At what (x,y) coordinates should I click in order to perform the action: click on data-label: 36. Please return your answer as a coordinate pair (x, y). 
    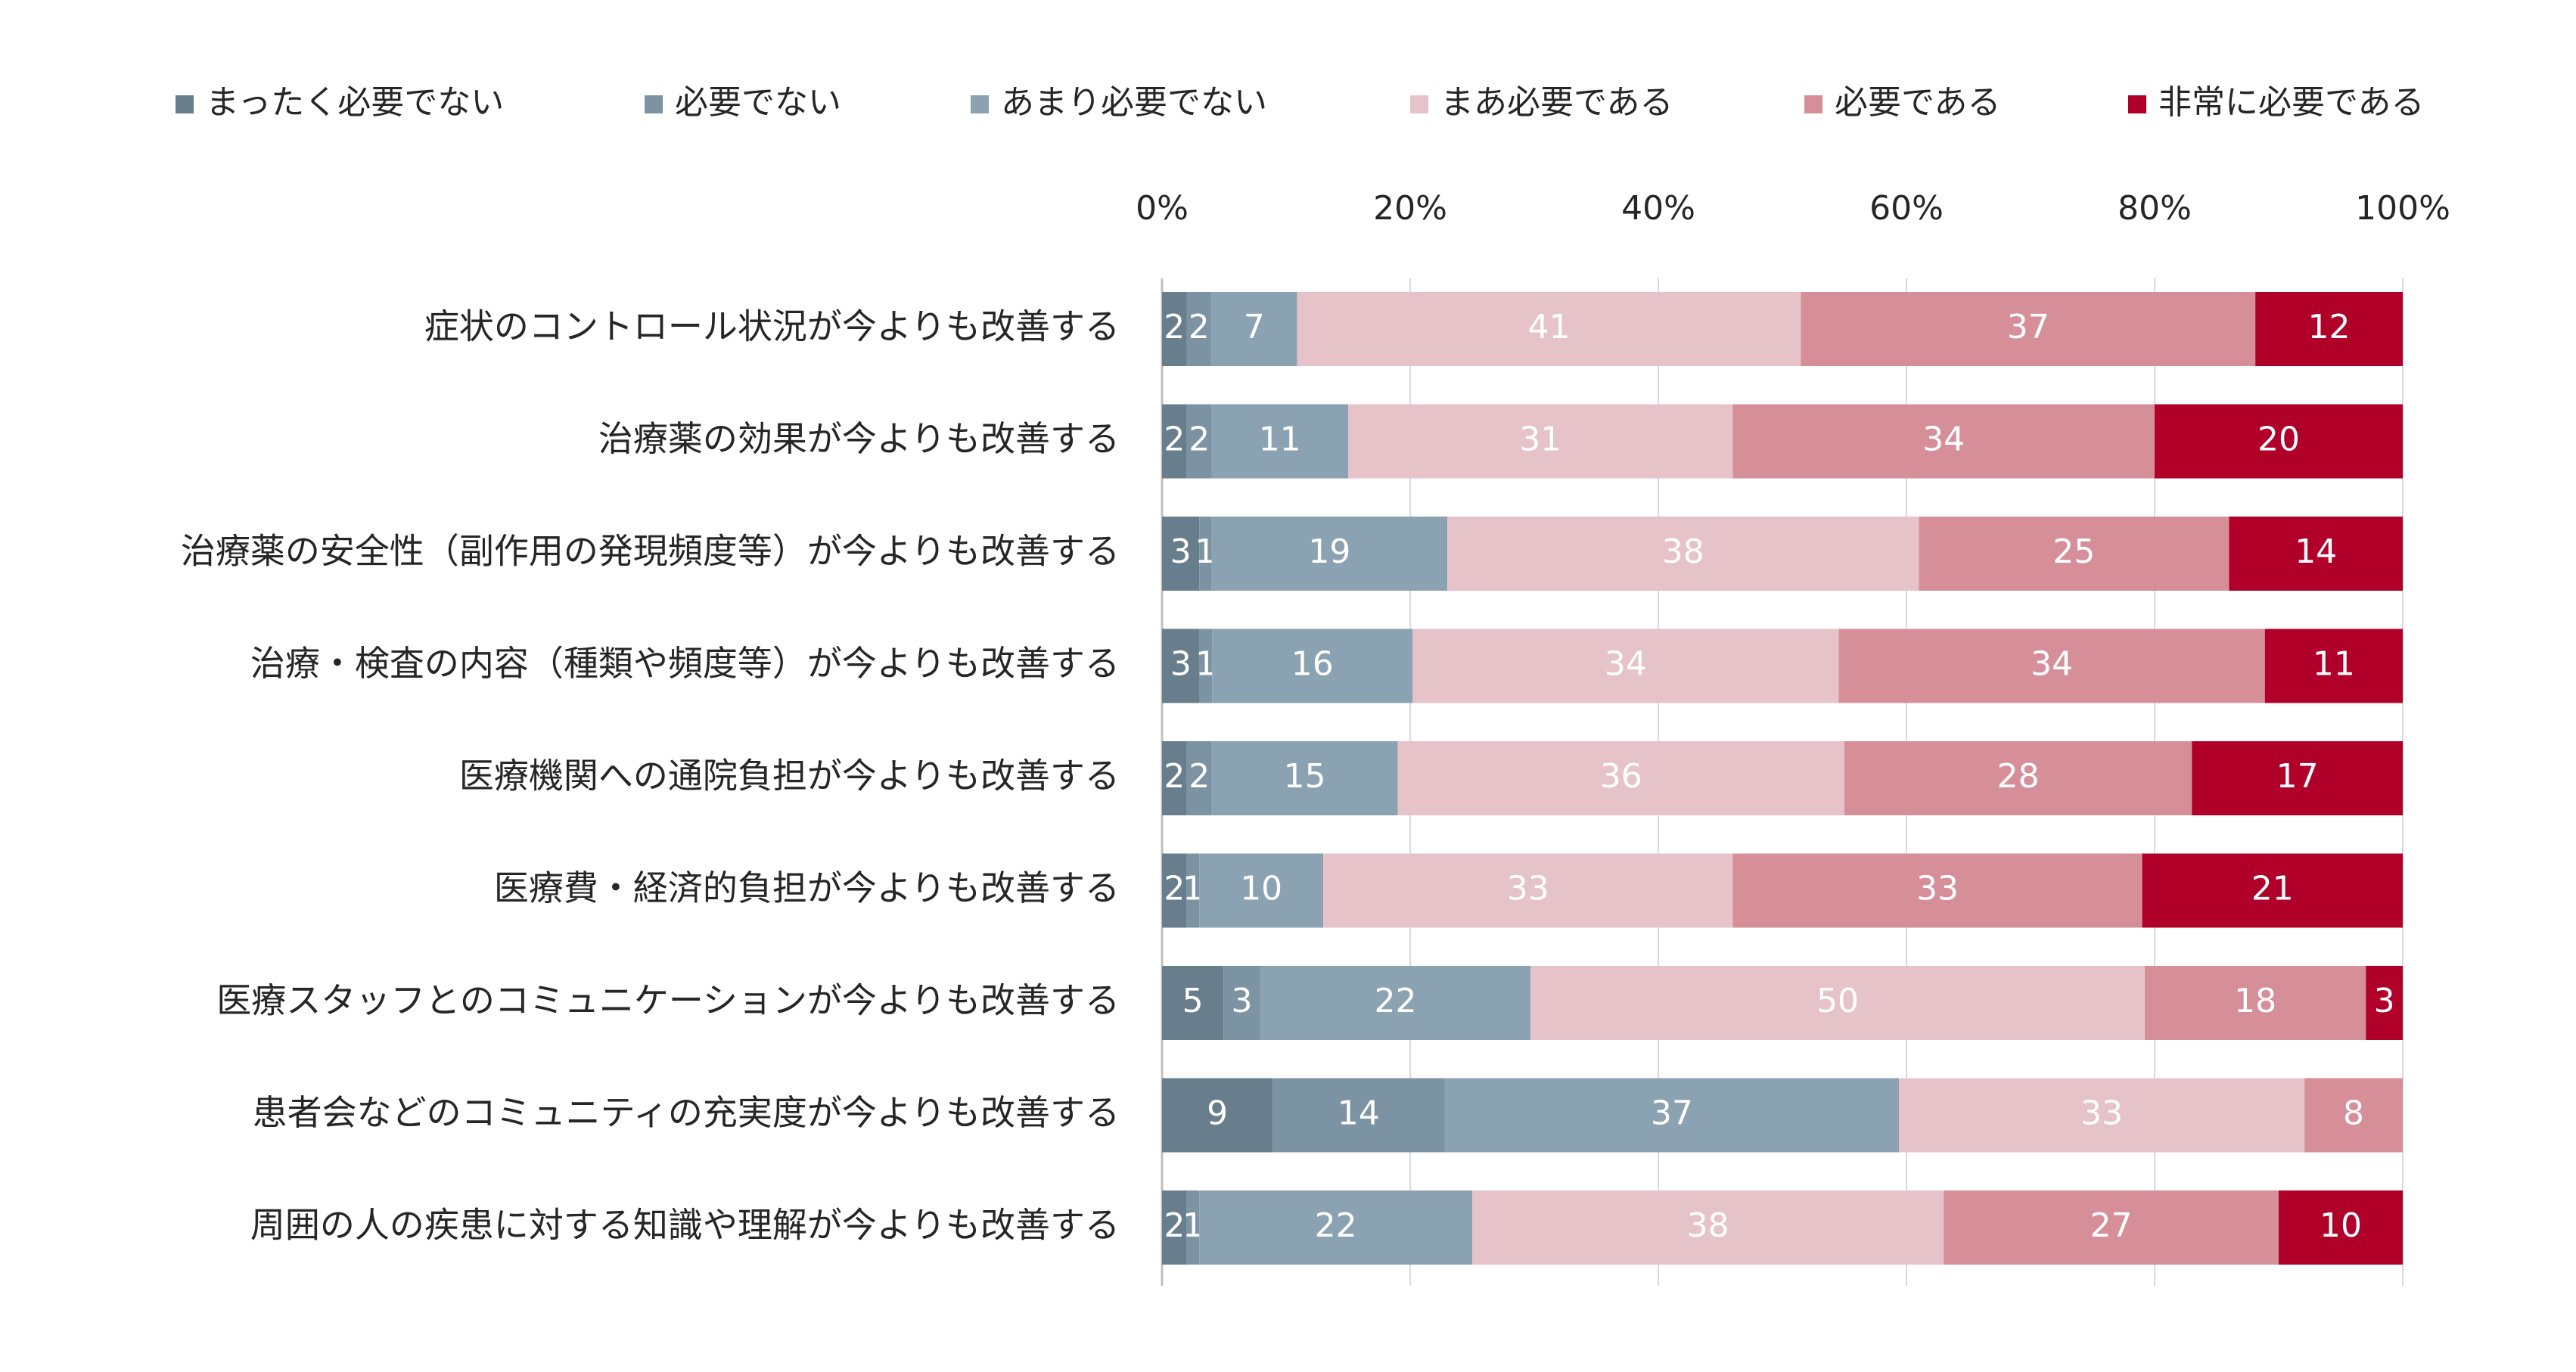
    Looking at the image, I should click on (1621, 776).